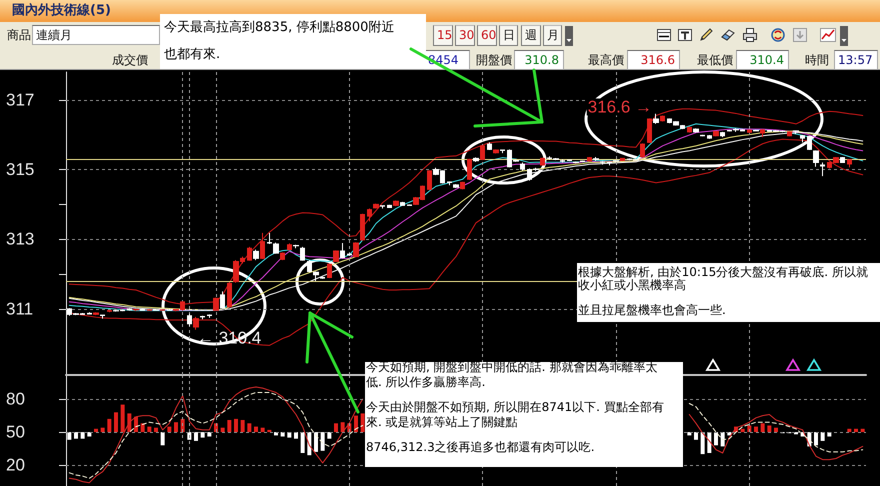 This screenshot has width=880, height=486. Describe the element at coordinates (652, 310) in the screenshot. I see `annotation: 並且拉尾盤機率也會高一些.` at that location.